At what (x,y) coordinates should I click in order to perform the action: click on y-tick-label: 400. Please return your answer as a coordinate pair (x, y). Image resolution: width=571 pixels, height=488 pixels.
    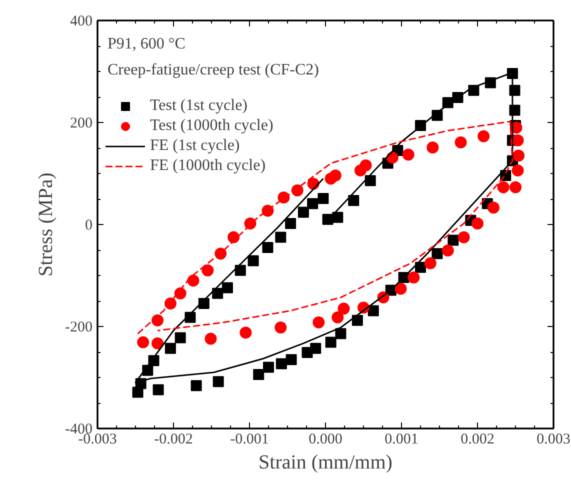
    Looking at the image, I should click on (81, 22).